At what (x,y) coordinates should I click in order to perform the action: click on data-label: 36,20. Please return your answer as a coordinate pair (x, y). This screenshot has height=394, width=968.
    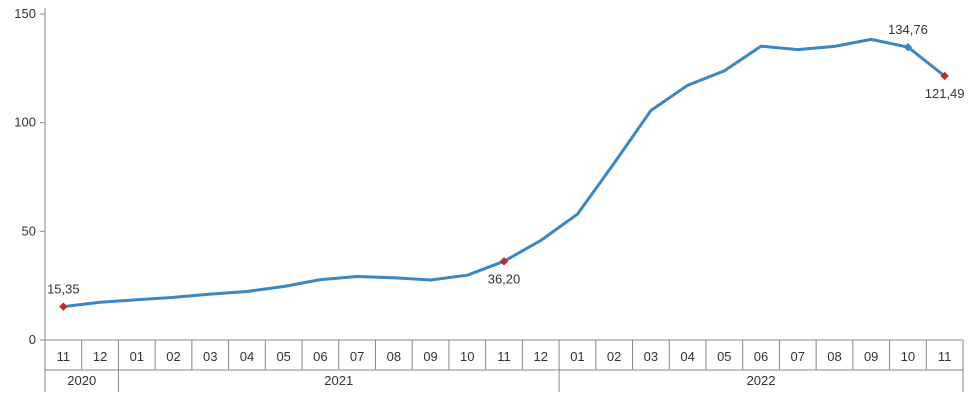
    Looking at the image, I should click on (504, 278).